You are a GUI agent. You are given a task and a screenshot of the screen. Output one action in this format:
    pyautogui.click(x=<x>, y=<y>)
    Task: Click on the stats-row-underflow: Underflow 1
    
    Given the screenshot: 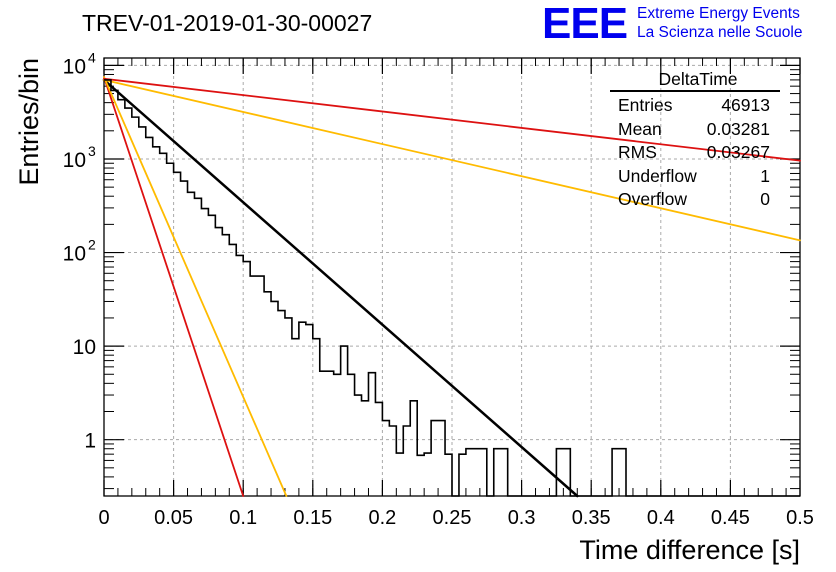 What is the action you would take?
    pyautogui.click(x=695, y=177)
    